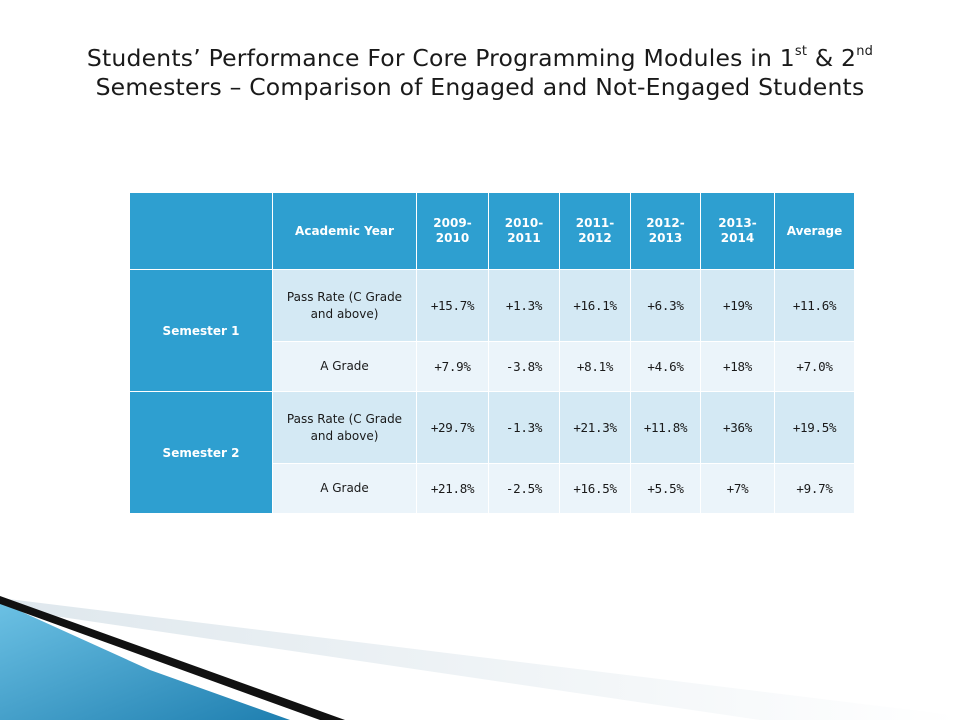 Image resolution: width=960 pixels, height=720 pixels. Describe the element at coordinates (452, 231) in the screenshot. I see `header-year-2009-2010: 2009- 2010` at that location.